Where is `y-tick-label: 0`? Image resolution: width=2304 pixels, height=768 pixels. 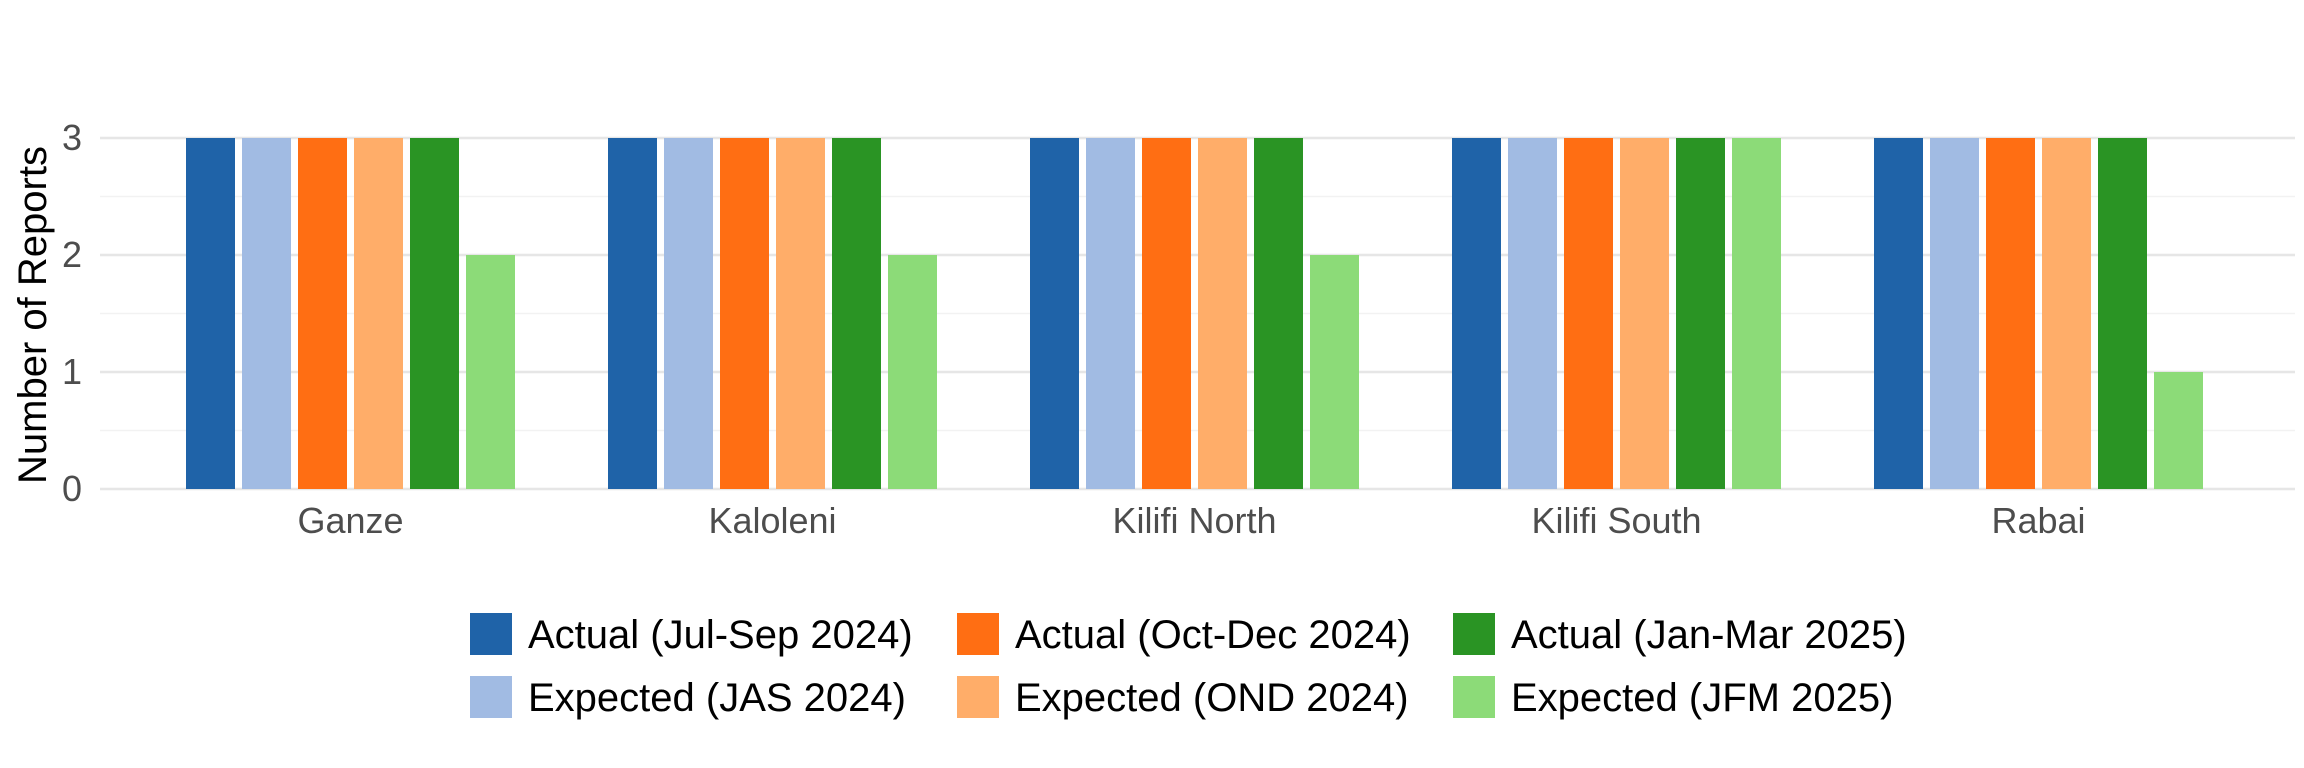
y-tick-label: 0 is located at coordinates (72, 488).